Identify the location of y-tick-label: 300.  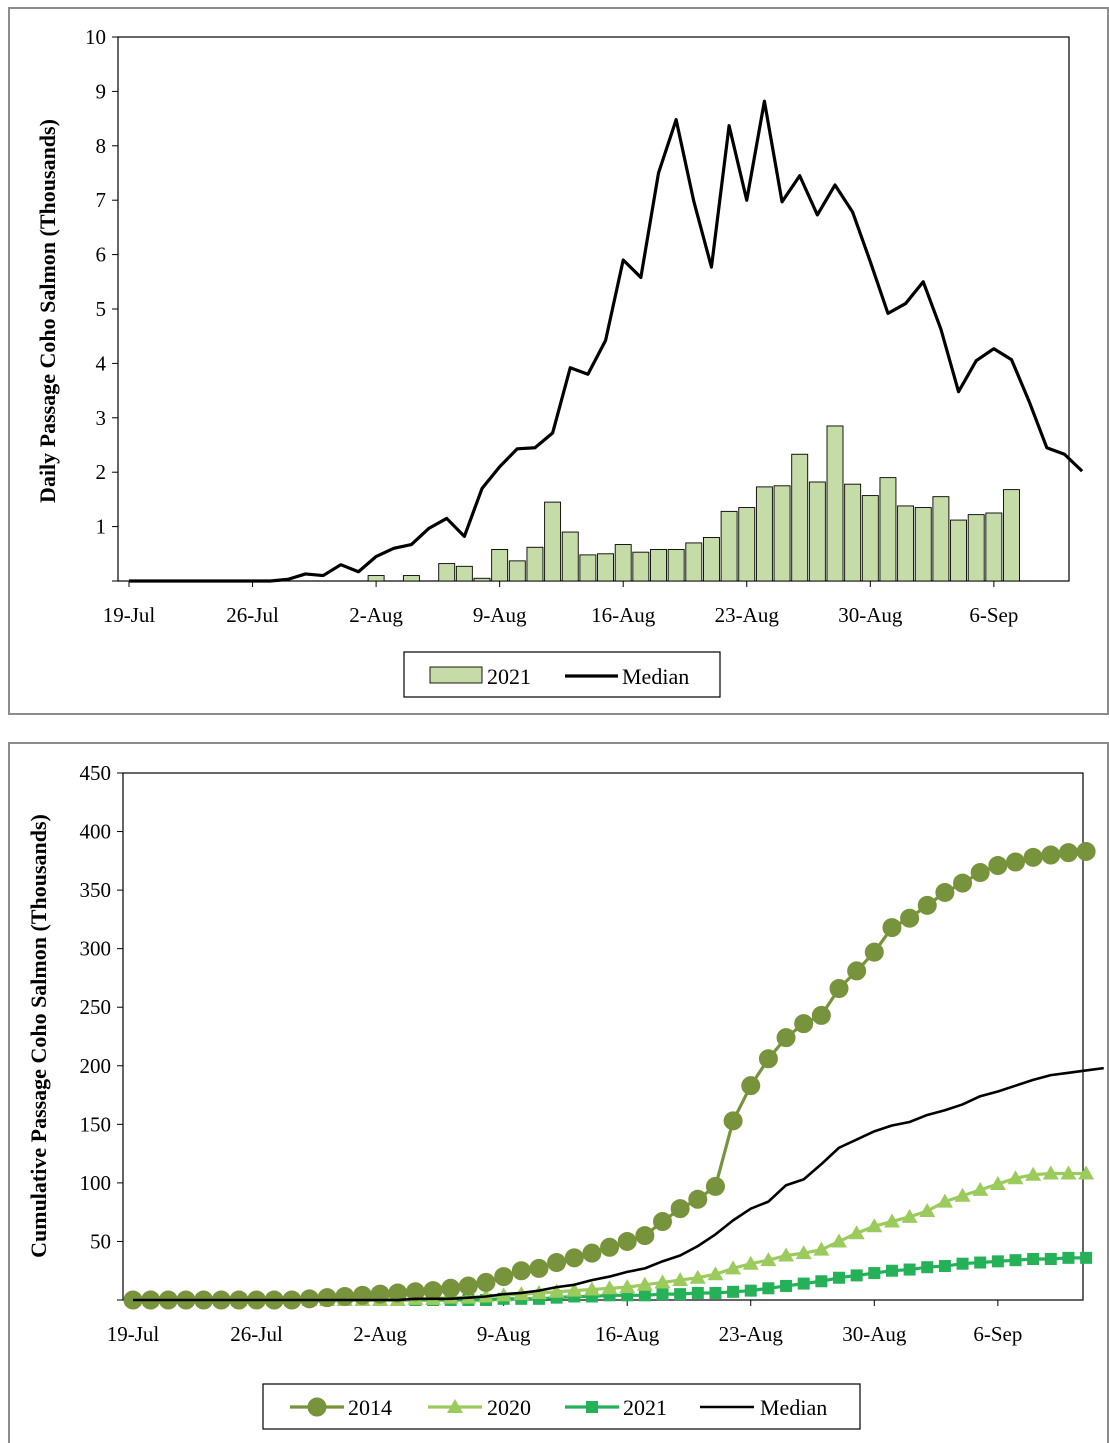
(96, 949).